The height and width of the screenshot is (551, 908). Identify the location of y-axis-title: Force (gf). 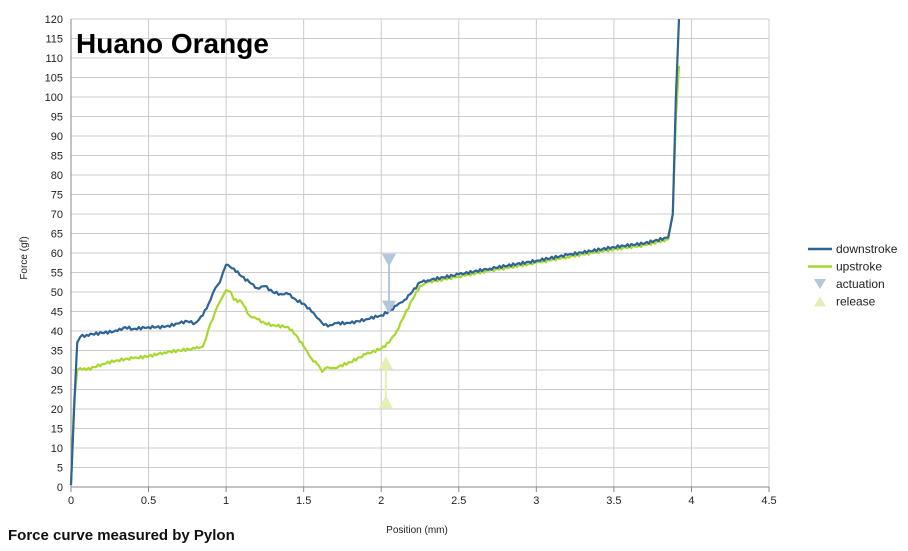
(24, 257).